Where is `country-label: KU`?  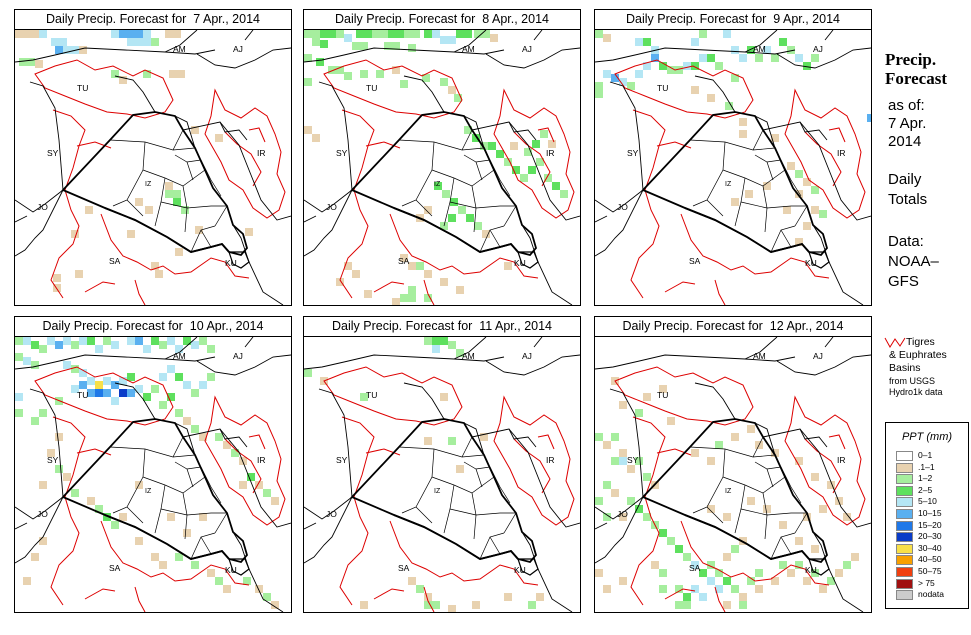
country-label: KU is located at coordinates (231, 570).